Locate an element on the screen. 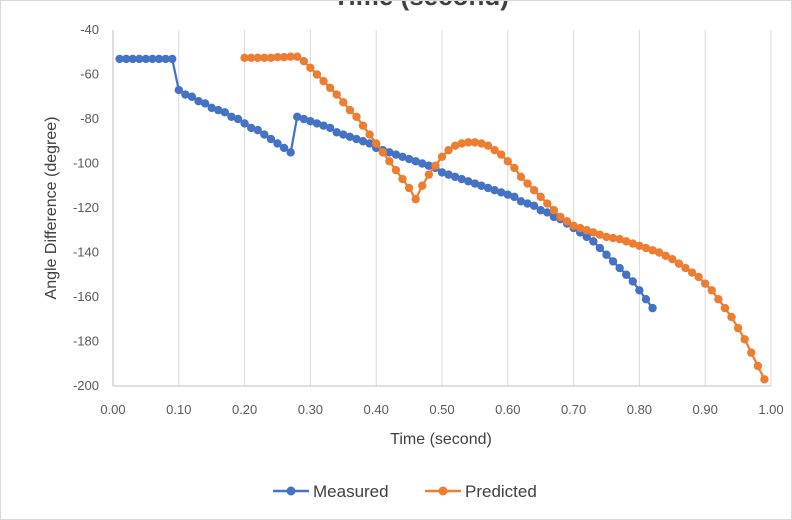 This screenshot has height=520, width=792. x-tick-label: 0.70 is located at coordinates (573, 409).